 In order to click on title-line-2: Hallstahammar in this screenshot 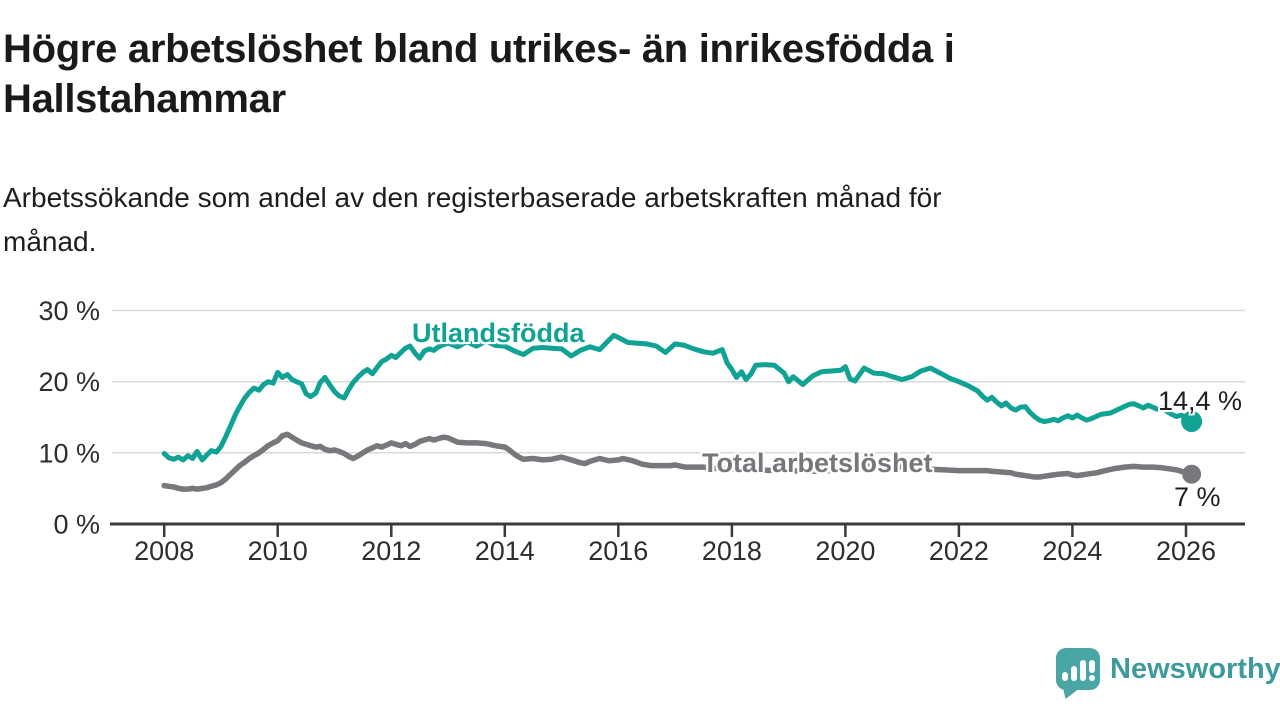, I will do `click(144, 99)`.